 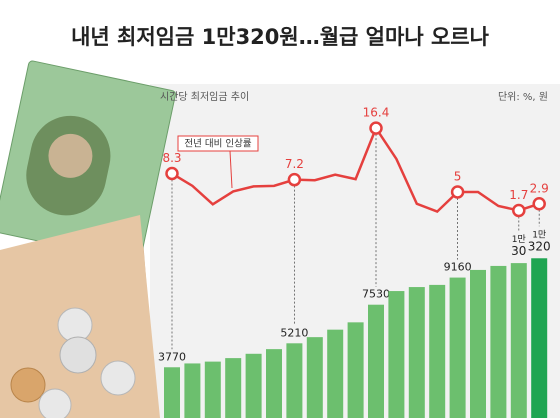 What do you see at coordinates (231, 169) in the screenshot?
I see `annotation-leader` at bounding box center [231, 169].